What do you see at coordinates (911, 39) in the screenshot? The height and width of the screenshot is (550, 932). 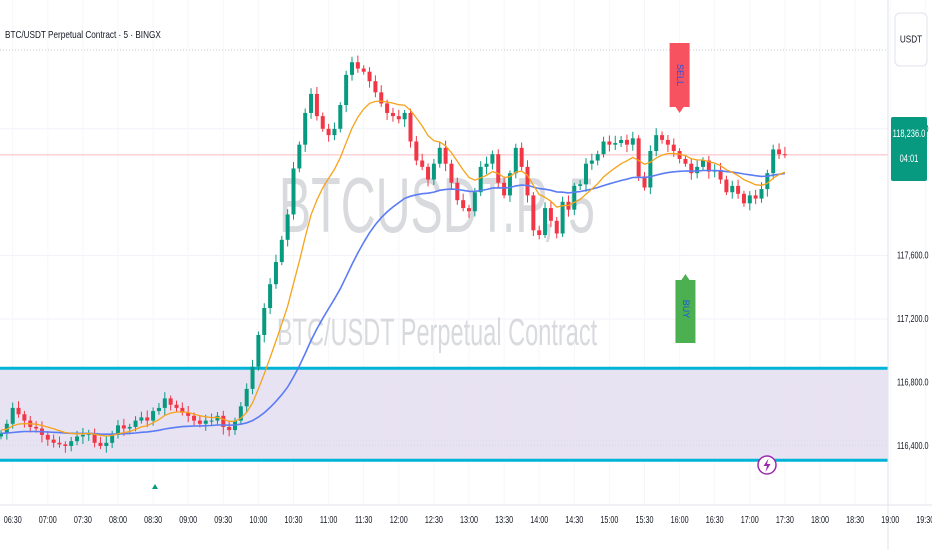 I see `currency-button: USDT` at bounding box center [911, 39].